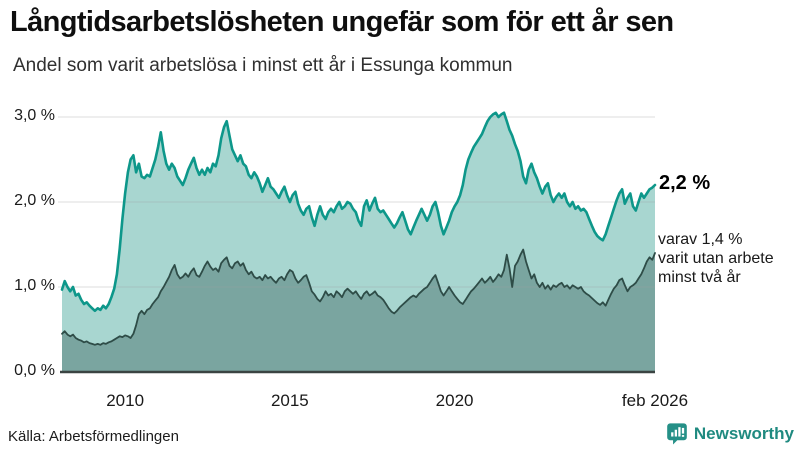  I want to click on x-axis-tick-label: 2010, so click(125, 400).